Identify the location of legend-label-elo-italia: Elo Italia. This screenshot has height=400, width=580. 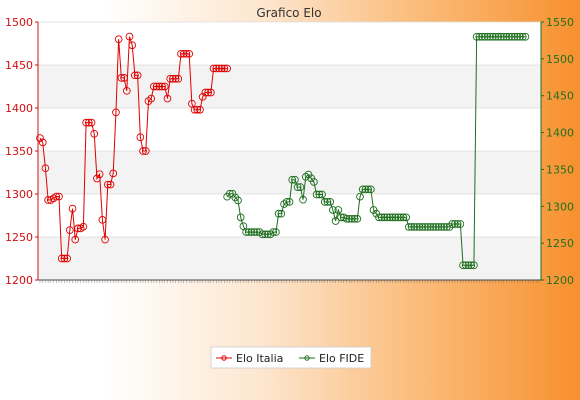
(259, 358).